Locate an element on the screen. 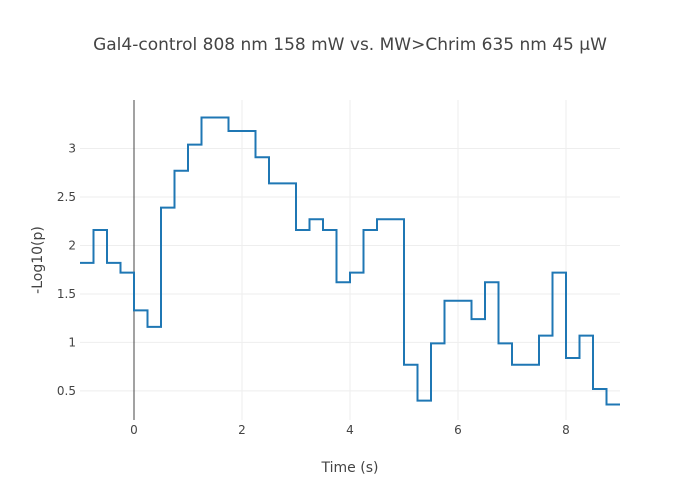 The height and width of the screenshot is (500, 700). x-axis-title: Time (s) is located at coordinates (350, 468).